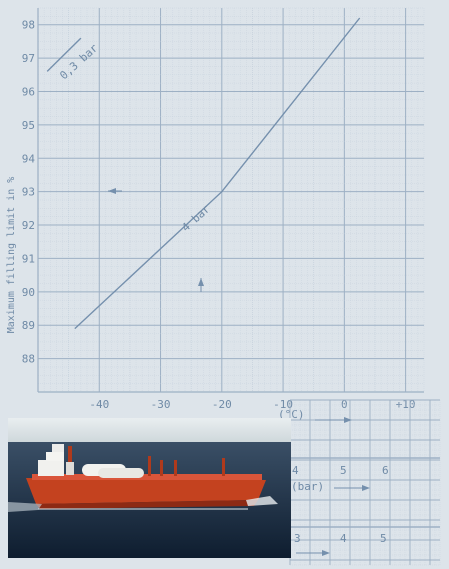 Image resolution: width=449 pixels, height=569 pixels. What do you see at coordinates (11, 255) in the screenshot?
I see `y-axis-label: Maximum filling limit in %` at bounding box center [11, 255].